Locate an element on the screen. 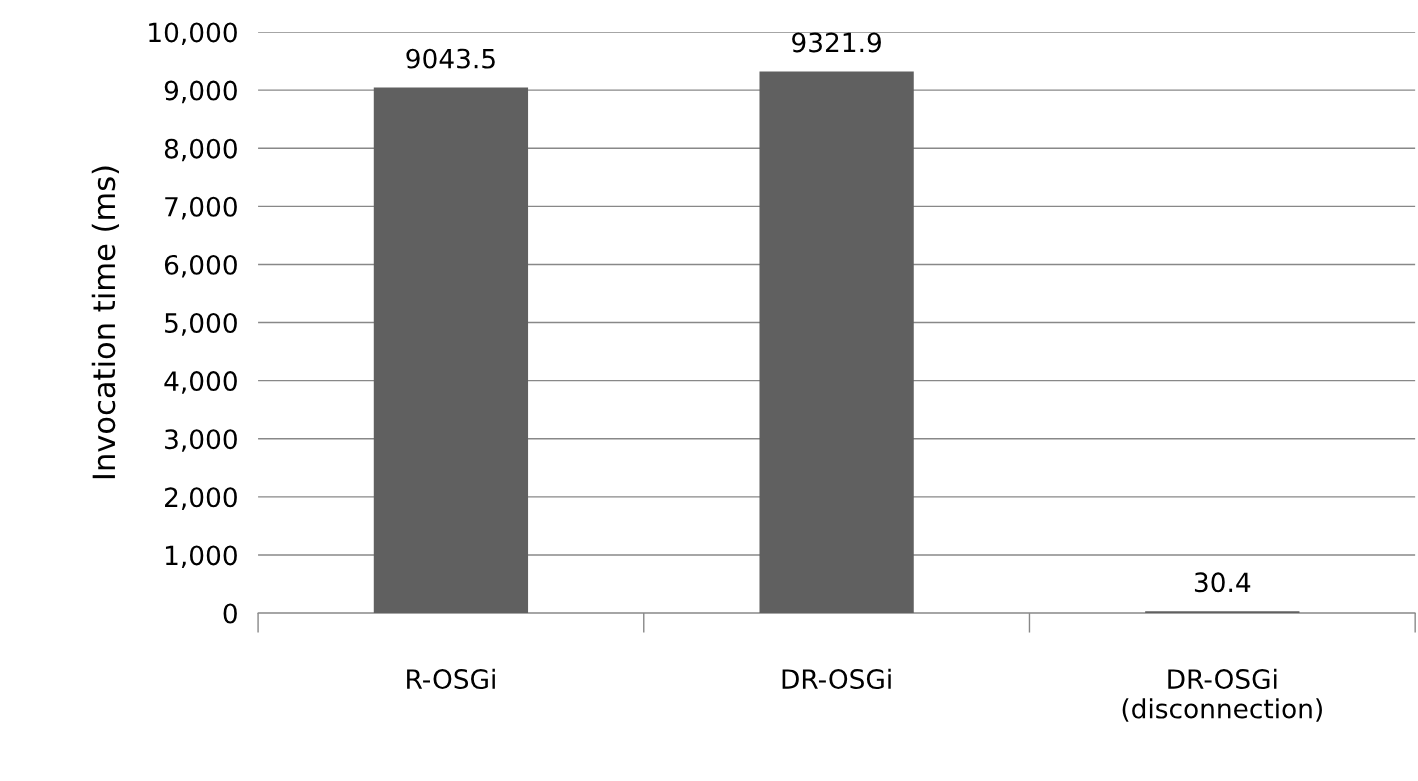 The width and height of the screenshot is (1418, 781). y-tick-label: 2,000 is located at coordinates (201, 498).